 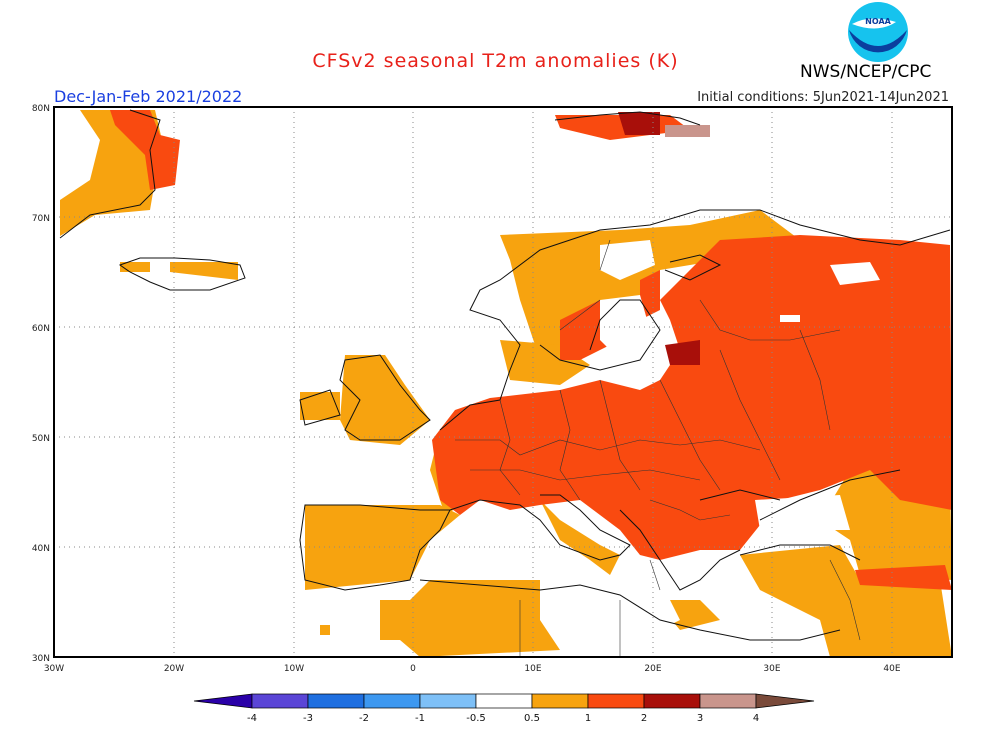 I want to click on colorbar-label: 4, so click(x=756, y=718).